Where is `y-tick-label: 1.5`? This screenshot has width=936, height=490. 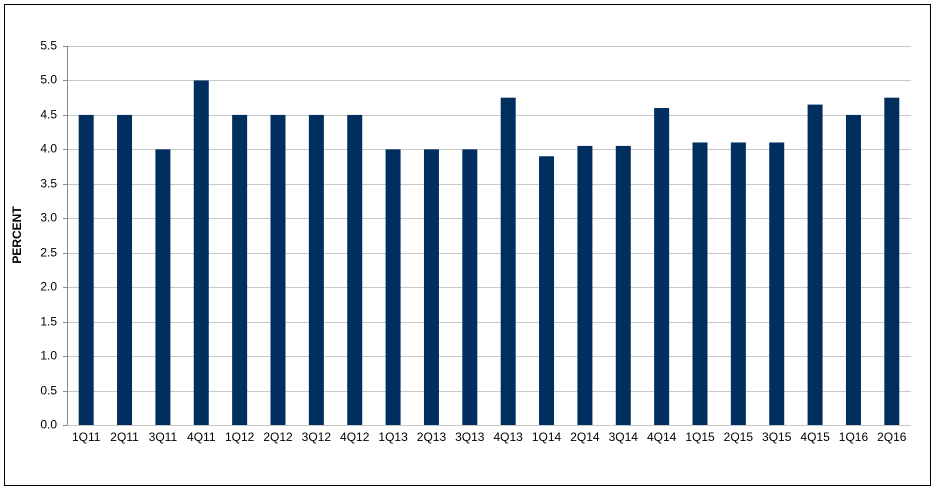
y-tick-label: 1.5 is located at coordinates (48, 322).